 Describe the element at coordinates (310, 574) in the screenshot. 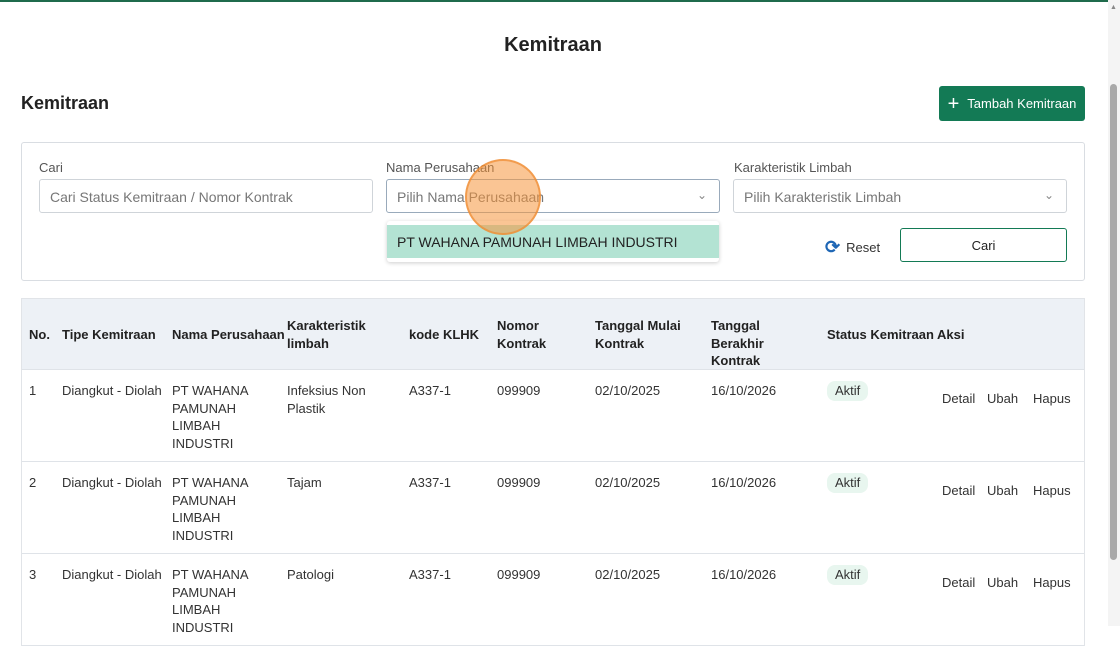

I see `cell-waste: Patologi` at that location.